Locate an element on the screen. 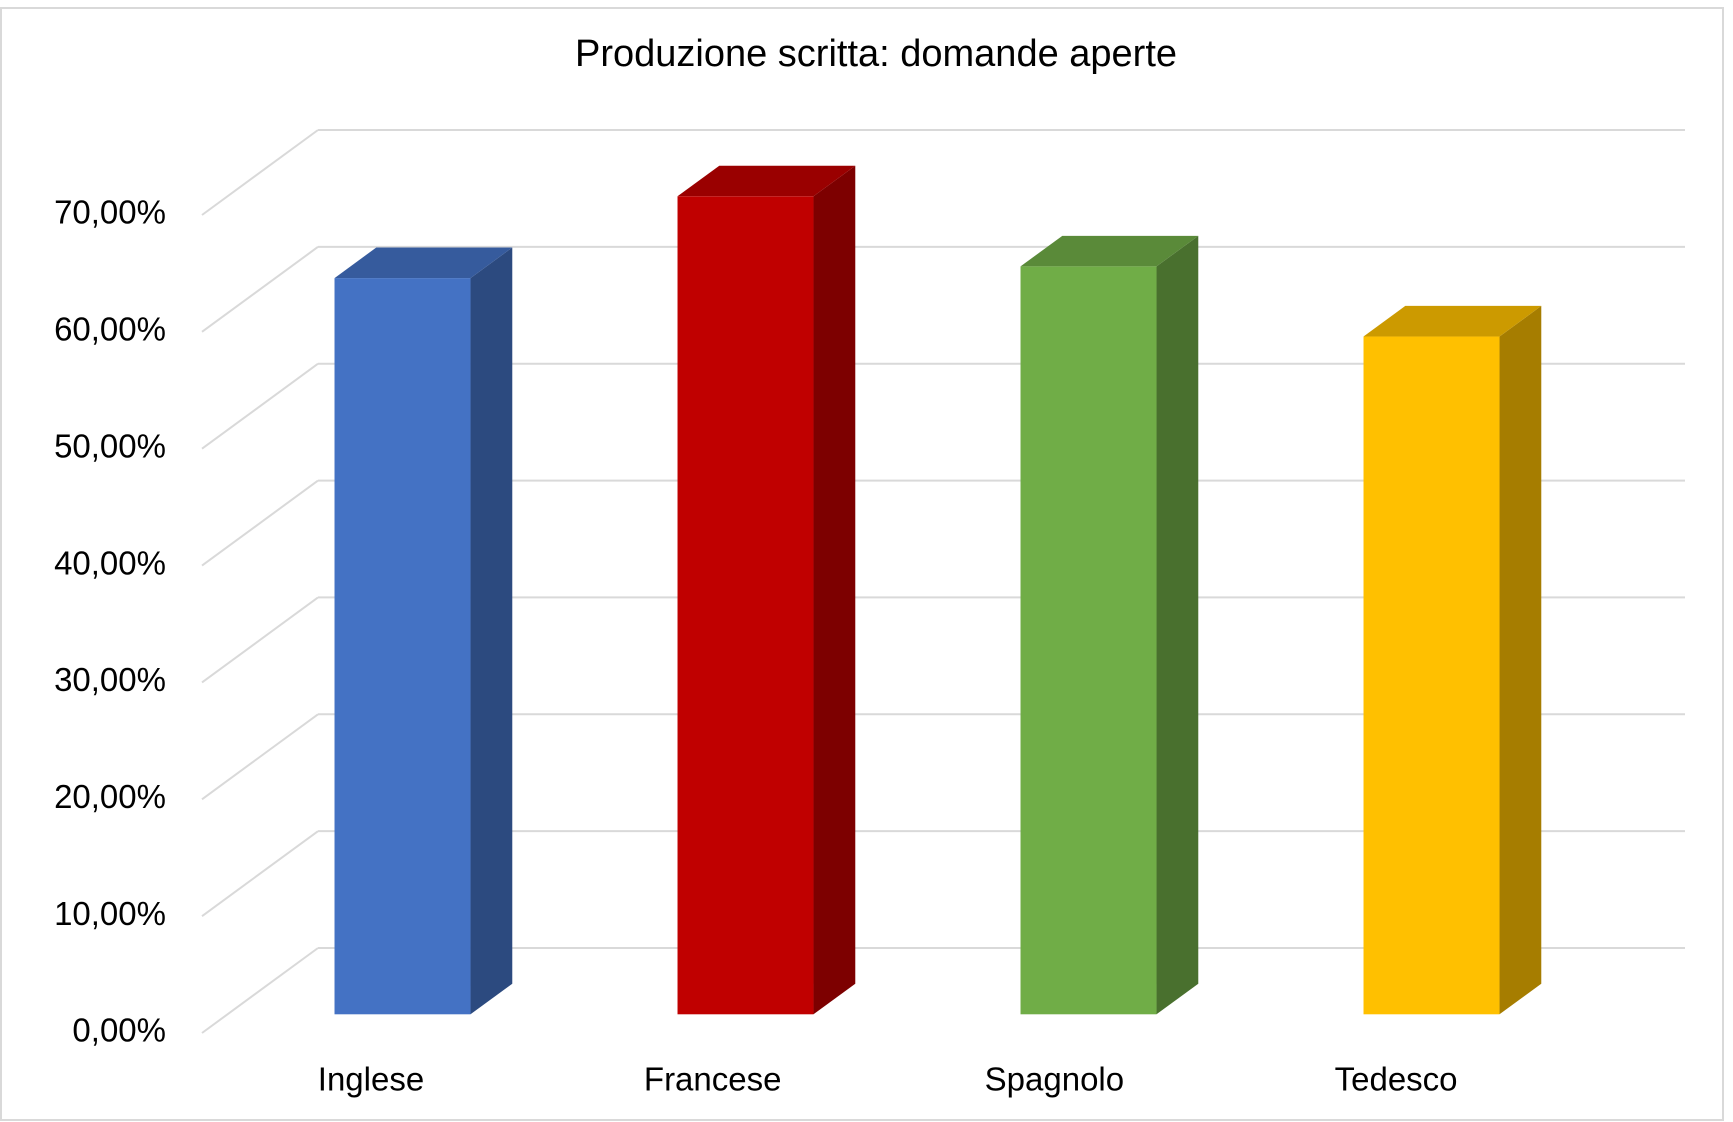 Image resolution: width=1733 pixels, height=1122 pixels. y-tick-label: 30,00% is located at coordinates (110, 679).